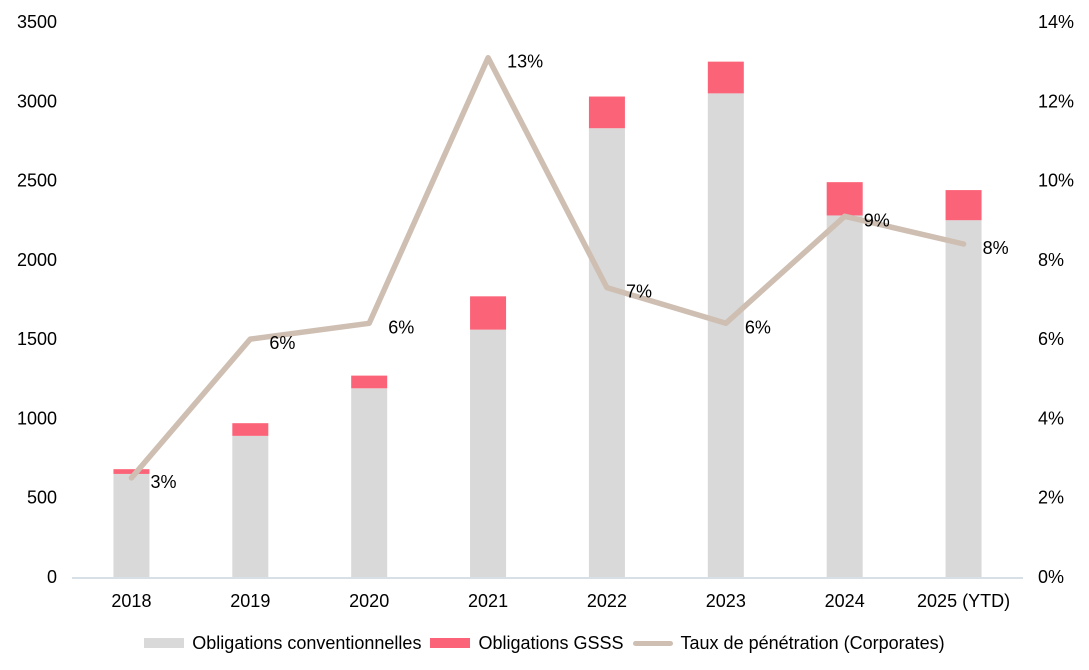 This screenshot has height=670, width=1089. I want to click on legend-swatch-penetration-line, so click(652, 643).